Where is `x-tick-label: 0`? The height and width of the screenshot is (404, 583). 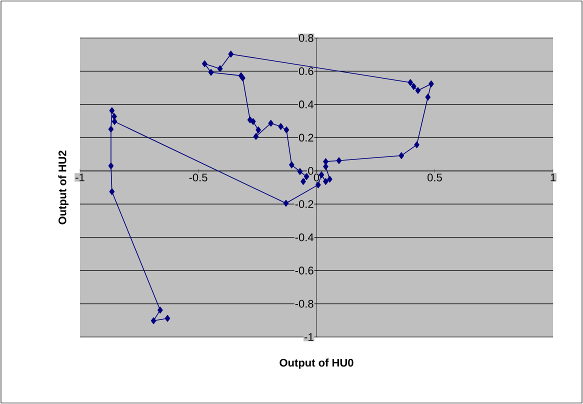
x-tick-label: 0 is located at coordinates (317, 178).